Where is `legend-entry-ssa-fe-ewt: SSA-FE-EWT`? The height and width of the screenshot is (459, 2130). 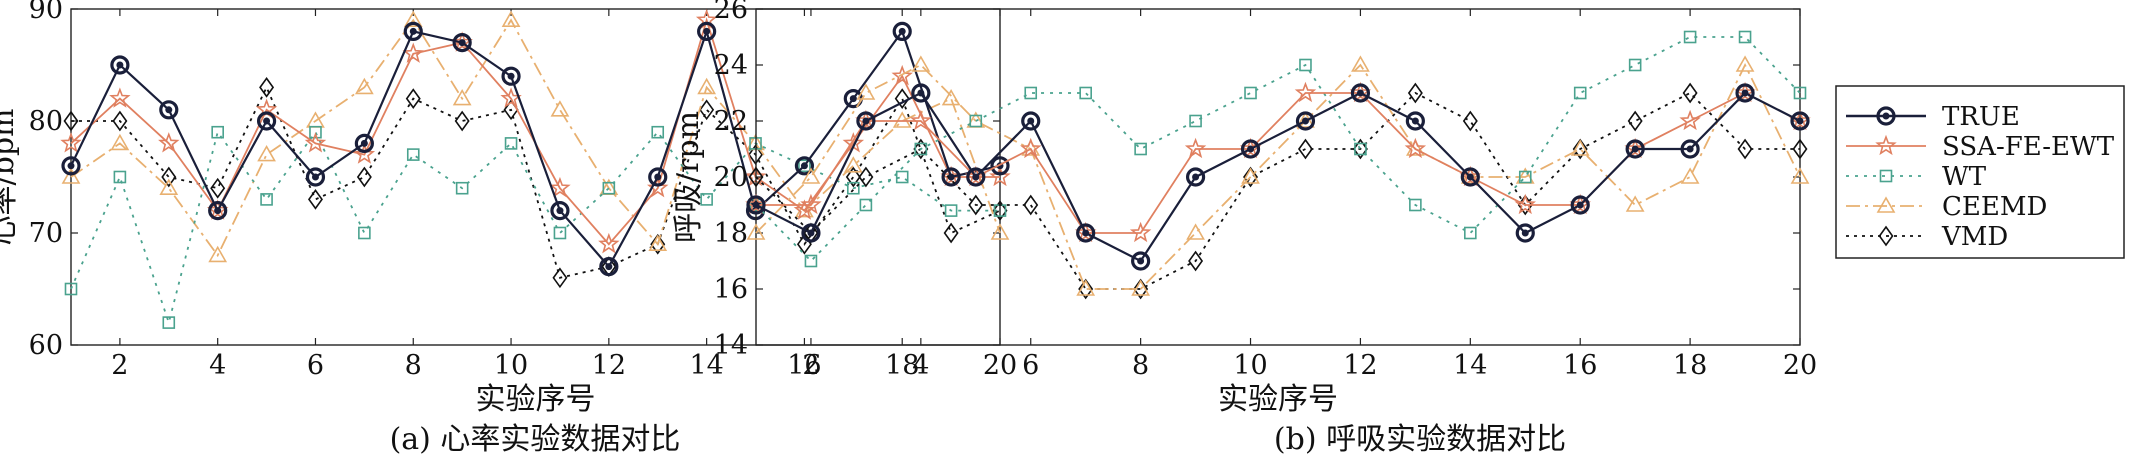 legend-entry-ssa-fe-ewt: SSA-FE-EWT is located at coordinates (1980, 147).